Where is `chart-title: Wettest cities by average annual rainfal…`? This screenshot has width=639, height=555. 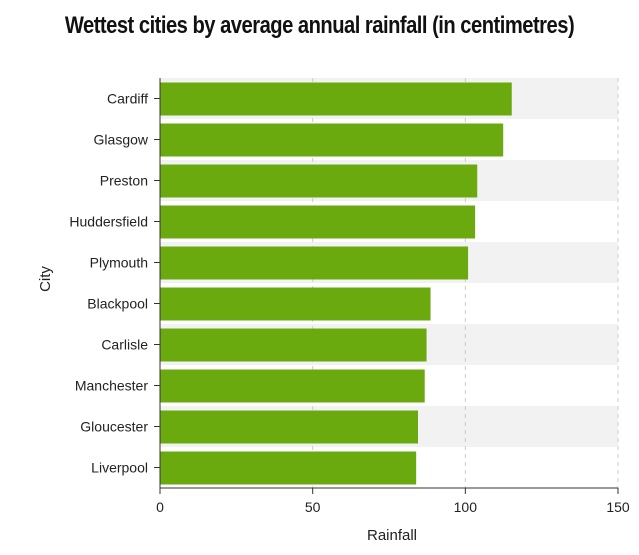 chart-title: Wettest cities by average annual rainfal… is located at coordinates (319, 25).